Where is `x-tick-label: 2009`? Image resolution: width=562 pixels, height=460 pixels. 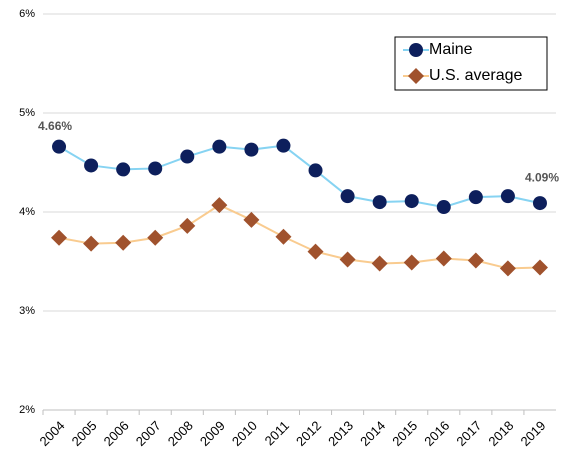 x-tick-label: 2009 is located at coordinates (212, 433).